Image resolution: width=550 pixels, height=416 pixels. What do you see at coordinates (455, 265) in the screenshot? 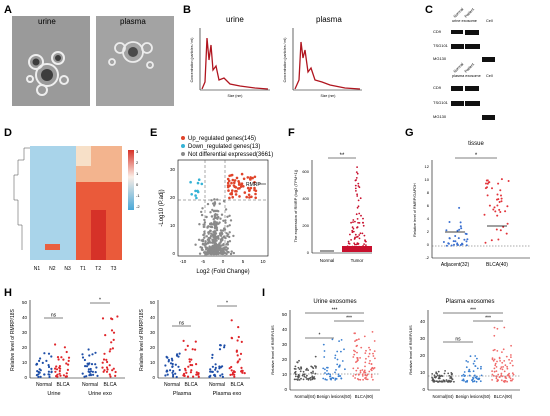
I see `g-cat-1: Adjacent(32)` at bounding box center [455, 265].